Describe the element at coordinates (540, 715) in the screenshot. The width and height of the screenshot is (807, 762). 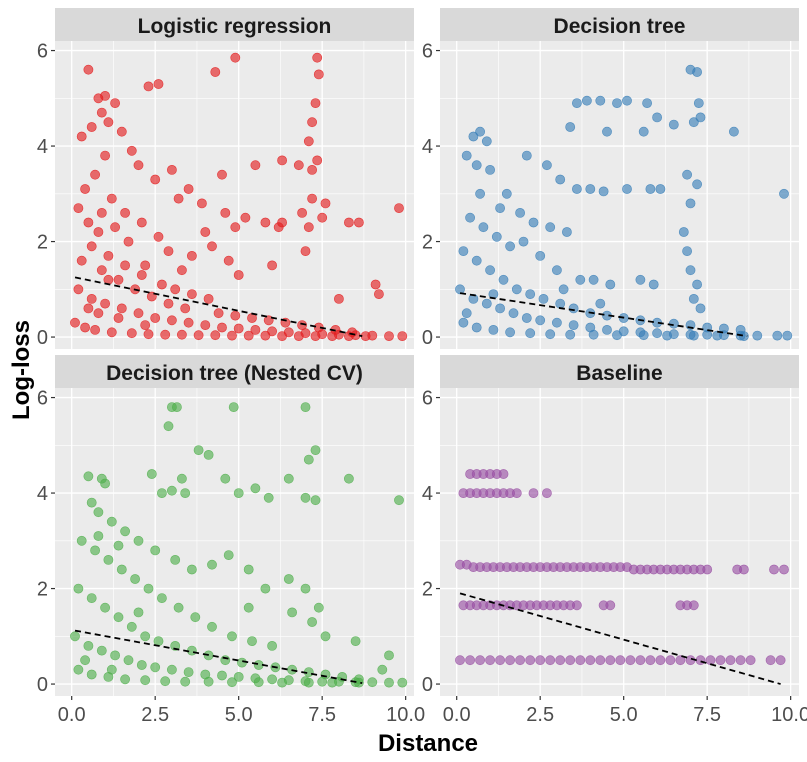
I see `x-tick-label: 2.5` at that location.